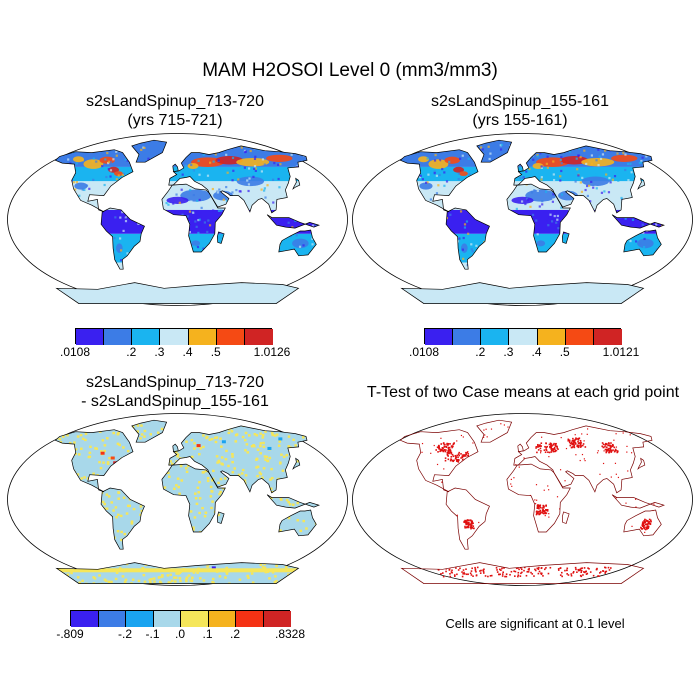 This screenshot has width=700, height=700. Describe the element at coordinates (215, 352) in the screenshot. I see `cb1-tick-label: .5` at that location.